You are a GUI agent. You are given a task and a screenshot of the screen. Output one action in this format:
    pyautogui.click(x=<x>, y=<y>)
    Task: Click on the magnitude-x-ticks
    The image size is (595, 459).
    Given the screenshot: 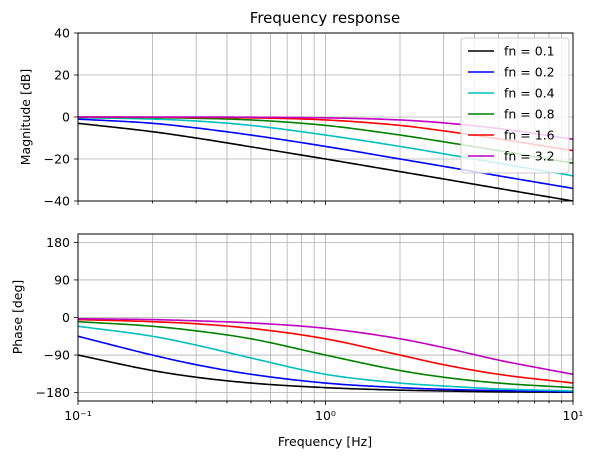 What is the action you would take?
    pyautogui.click(x=325, y=203)
    